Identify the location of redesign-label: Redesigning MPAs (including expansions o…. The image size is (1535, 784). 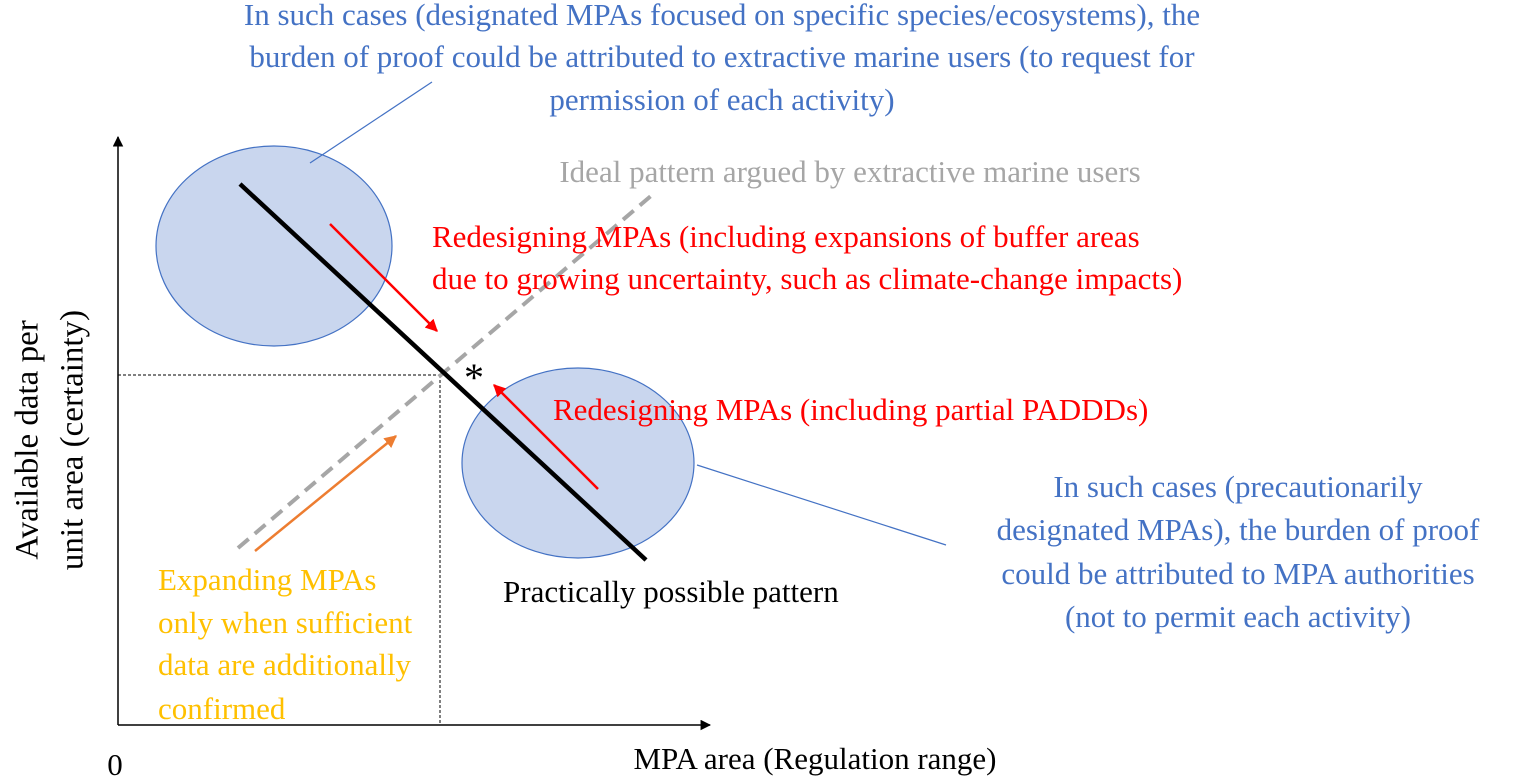
(786, 236).